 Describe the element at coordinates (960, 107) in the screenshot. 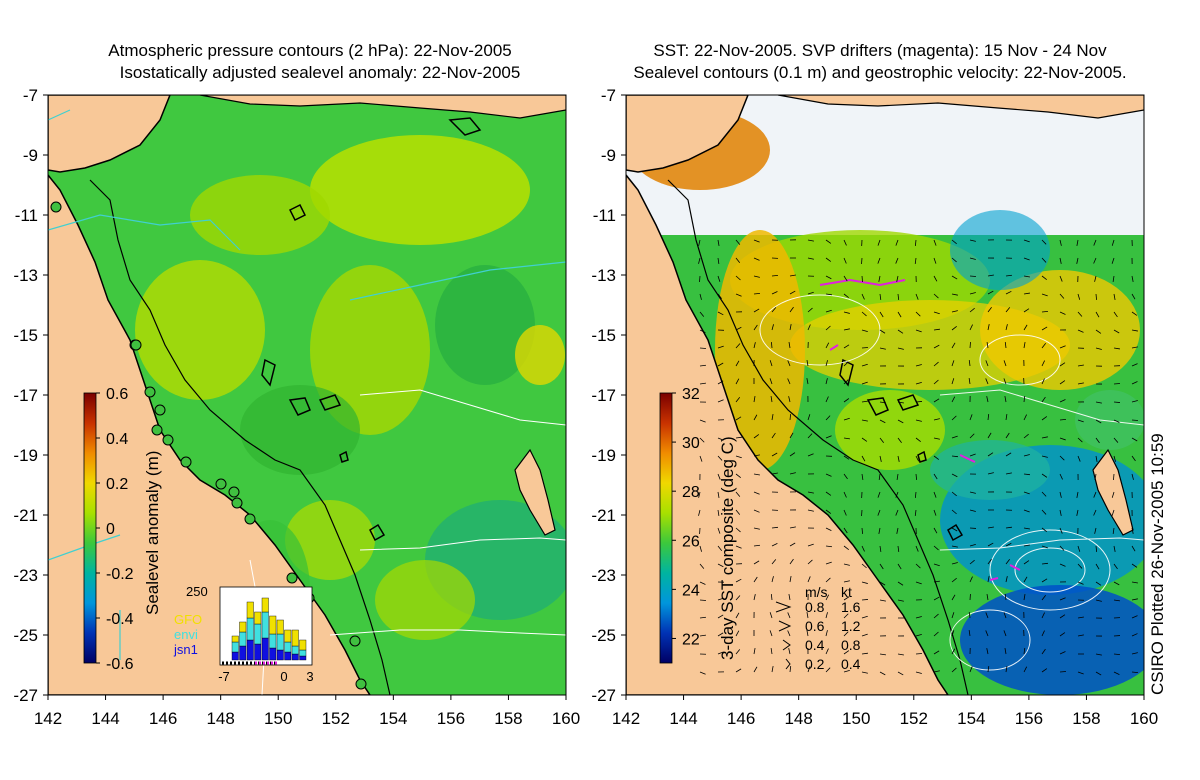

I see `new-guinea-land-right` at that location.